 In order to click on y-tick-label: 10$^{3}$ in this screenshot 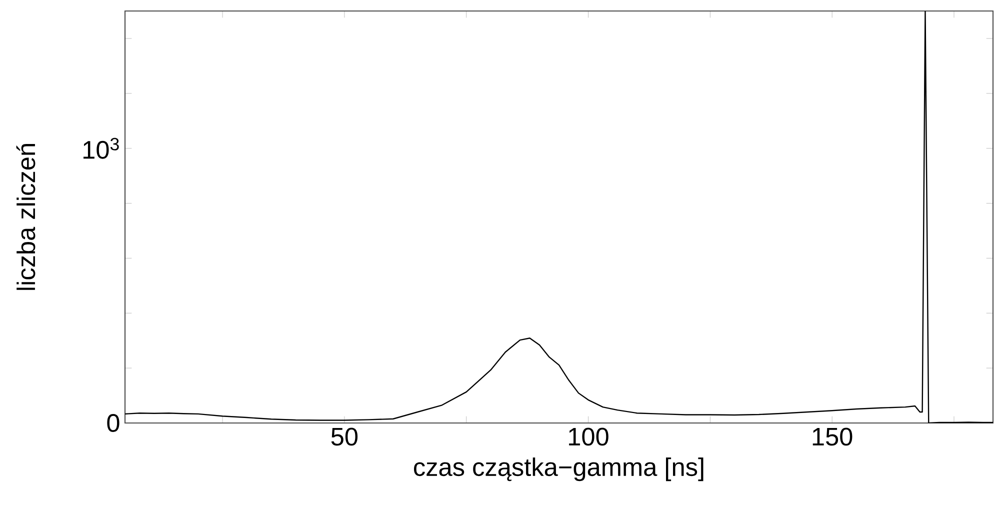, I will do `click(101, 148)`.